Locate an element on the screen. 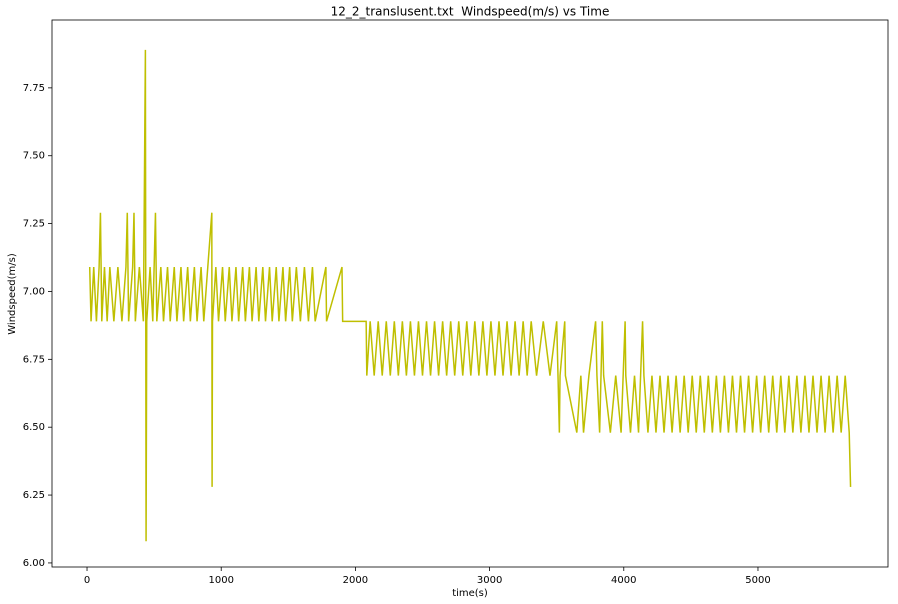 This screenshot has height=604, width=898. y-tick-label: 6.75 is located at coordinates (34, 359).